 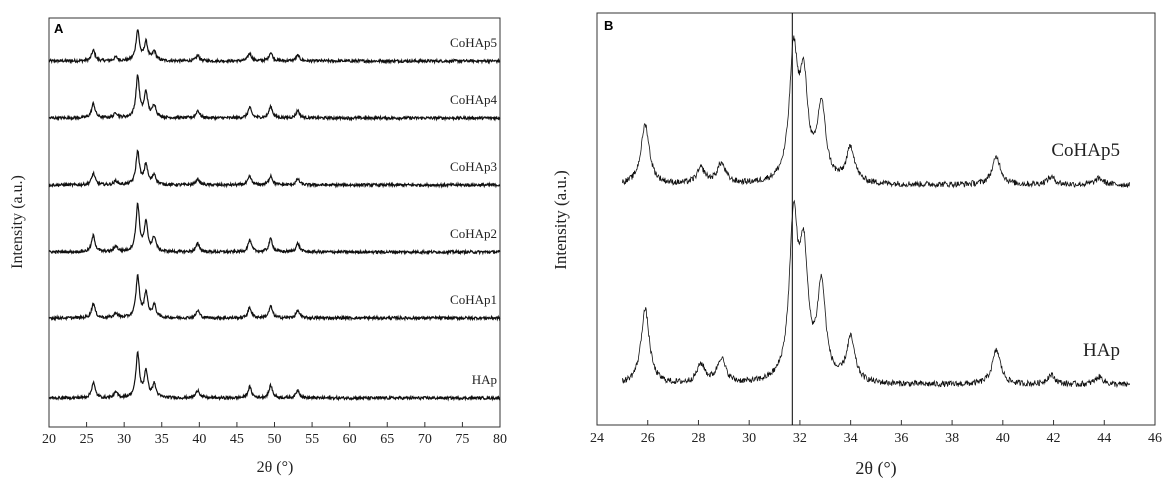 What do you see at coordinates (49, 439) in the screenshot?
I see `panel-a-x-tick-label: 20` at bounding box center [49, 439].